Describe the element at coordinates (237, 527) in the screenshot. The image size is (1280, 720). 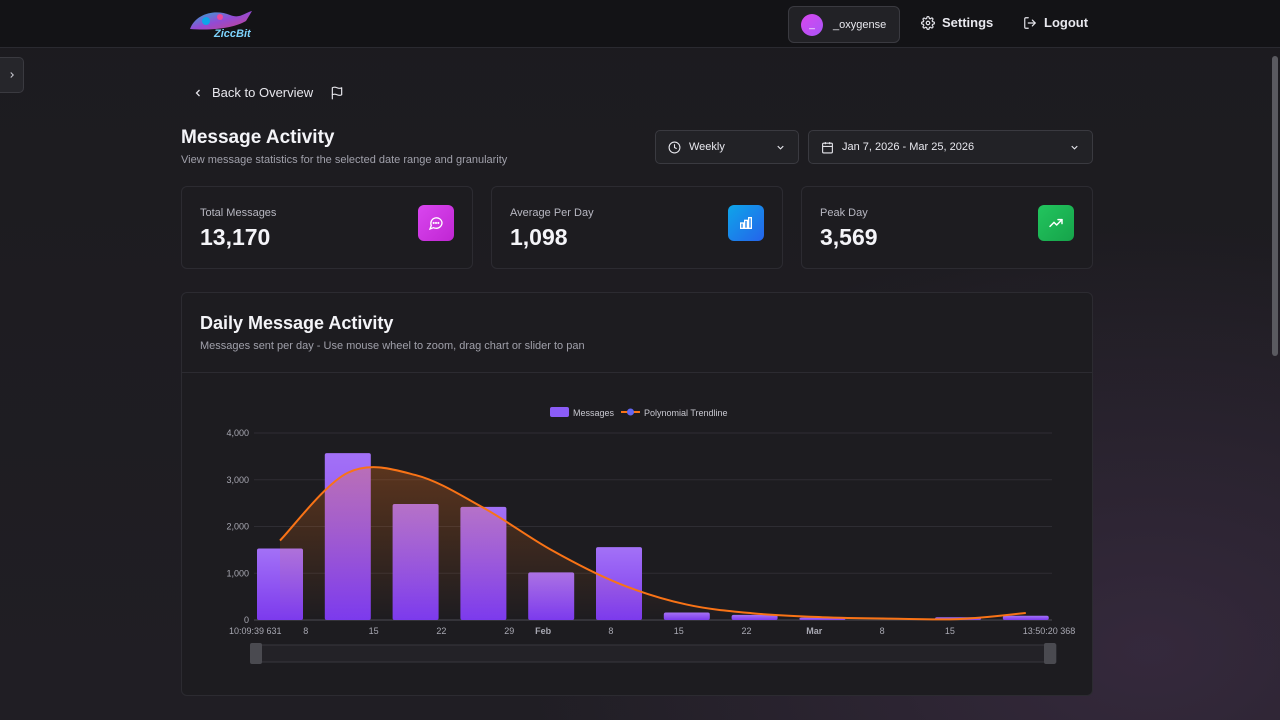
I see `y-tick-label: 2,000` at that location.